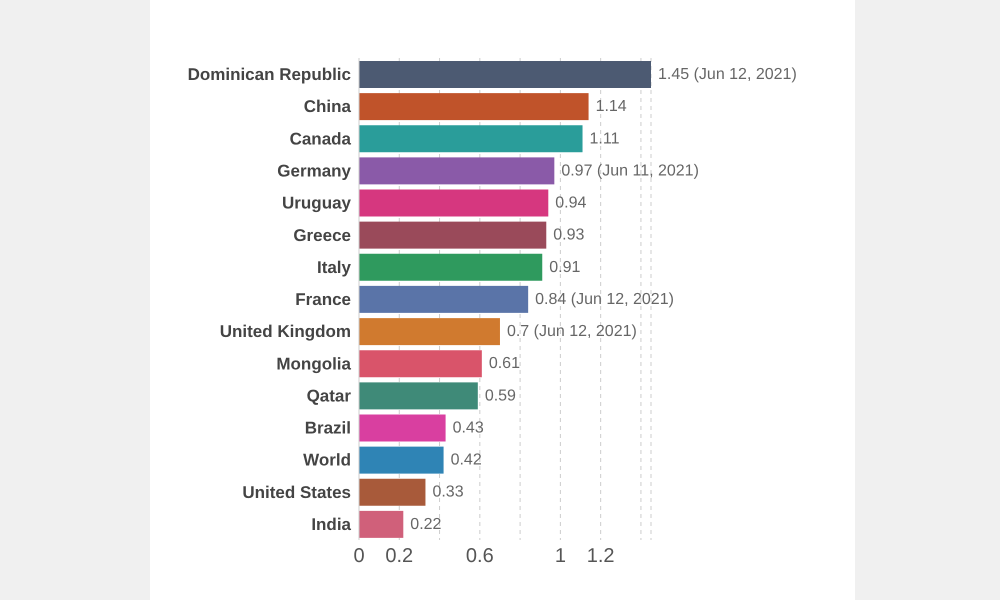  I want to click on y-tick-label: China, so click(328, 106).